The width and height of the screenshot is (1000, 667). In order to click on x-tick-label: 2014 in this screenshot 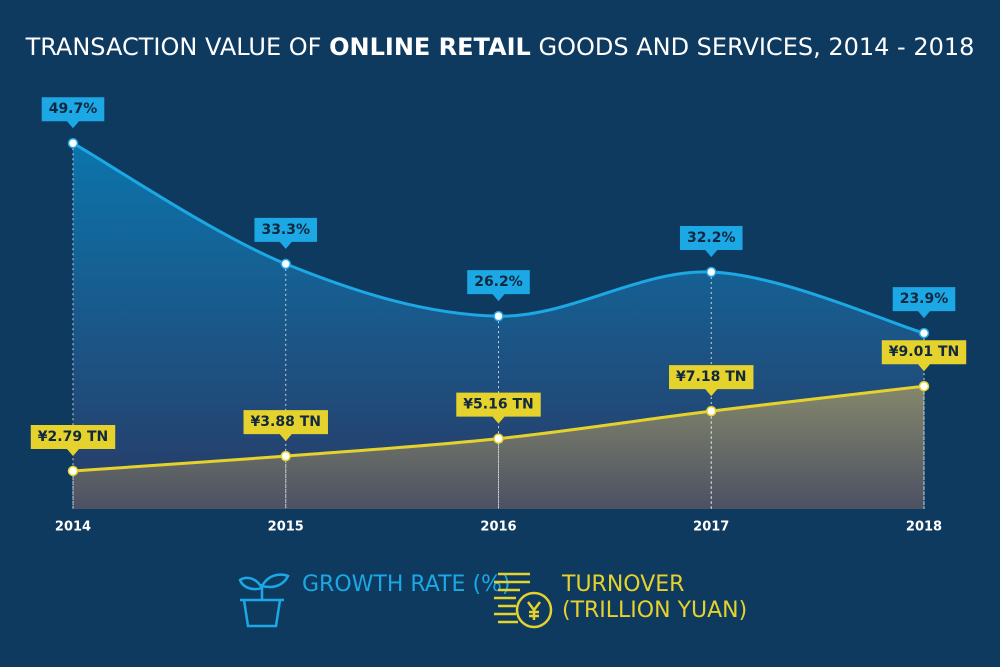, I will do `click(73, 527)`.